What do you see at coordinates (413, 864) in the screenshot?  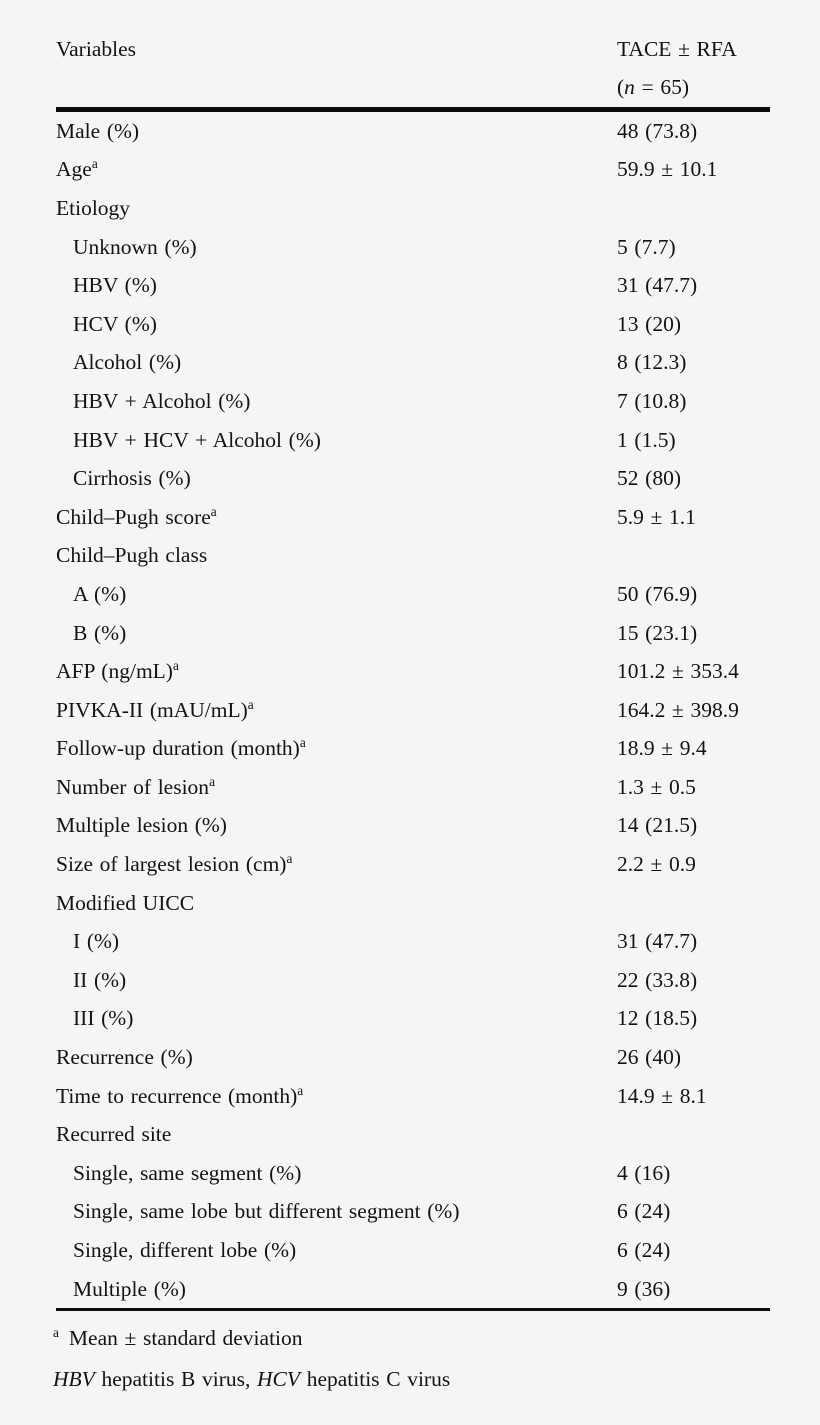 I see `table-row: Size of largest lesion (cm)a 2.2 ± 0.9` at bounding box center [413, 864].